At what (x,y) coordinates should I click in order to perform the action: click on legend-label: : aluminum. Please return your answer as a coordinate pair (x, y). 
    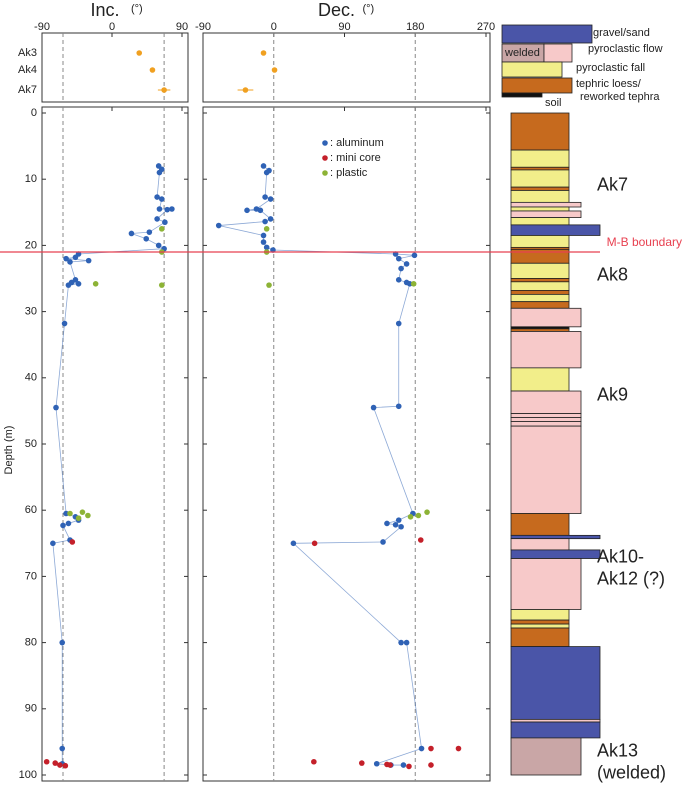
    Looking at the image, I should click on (357, 143).